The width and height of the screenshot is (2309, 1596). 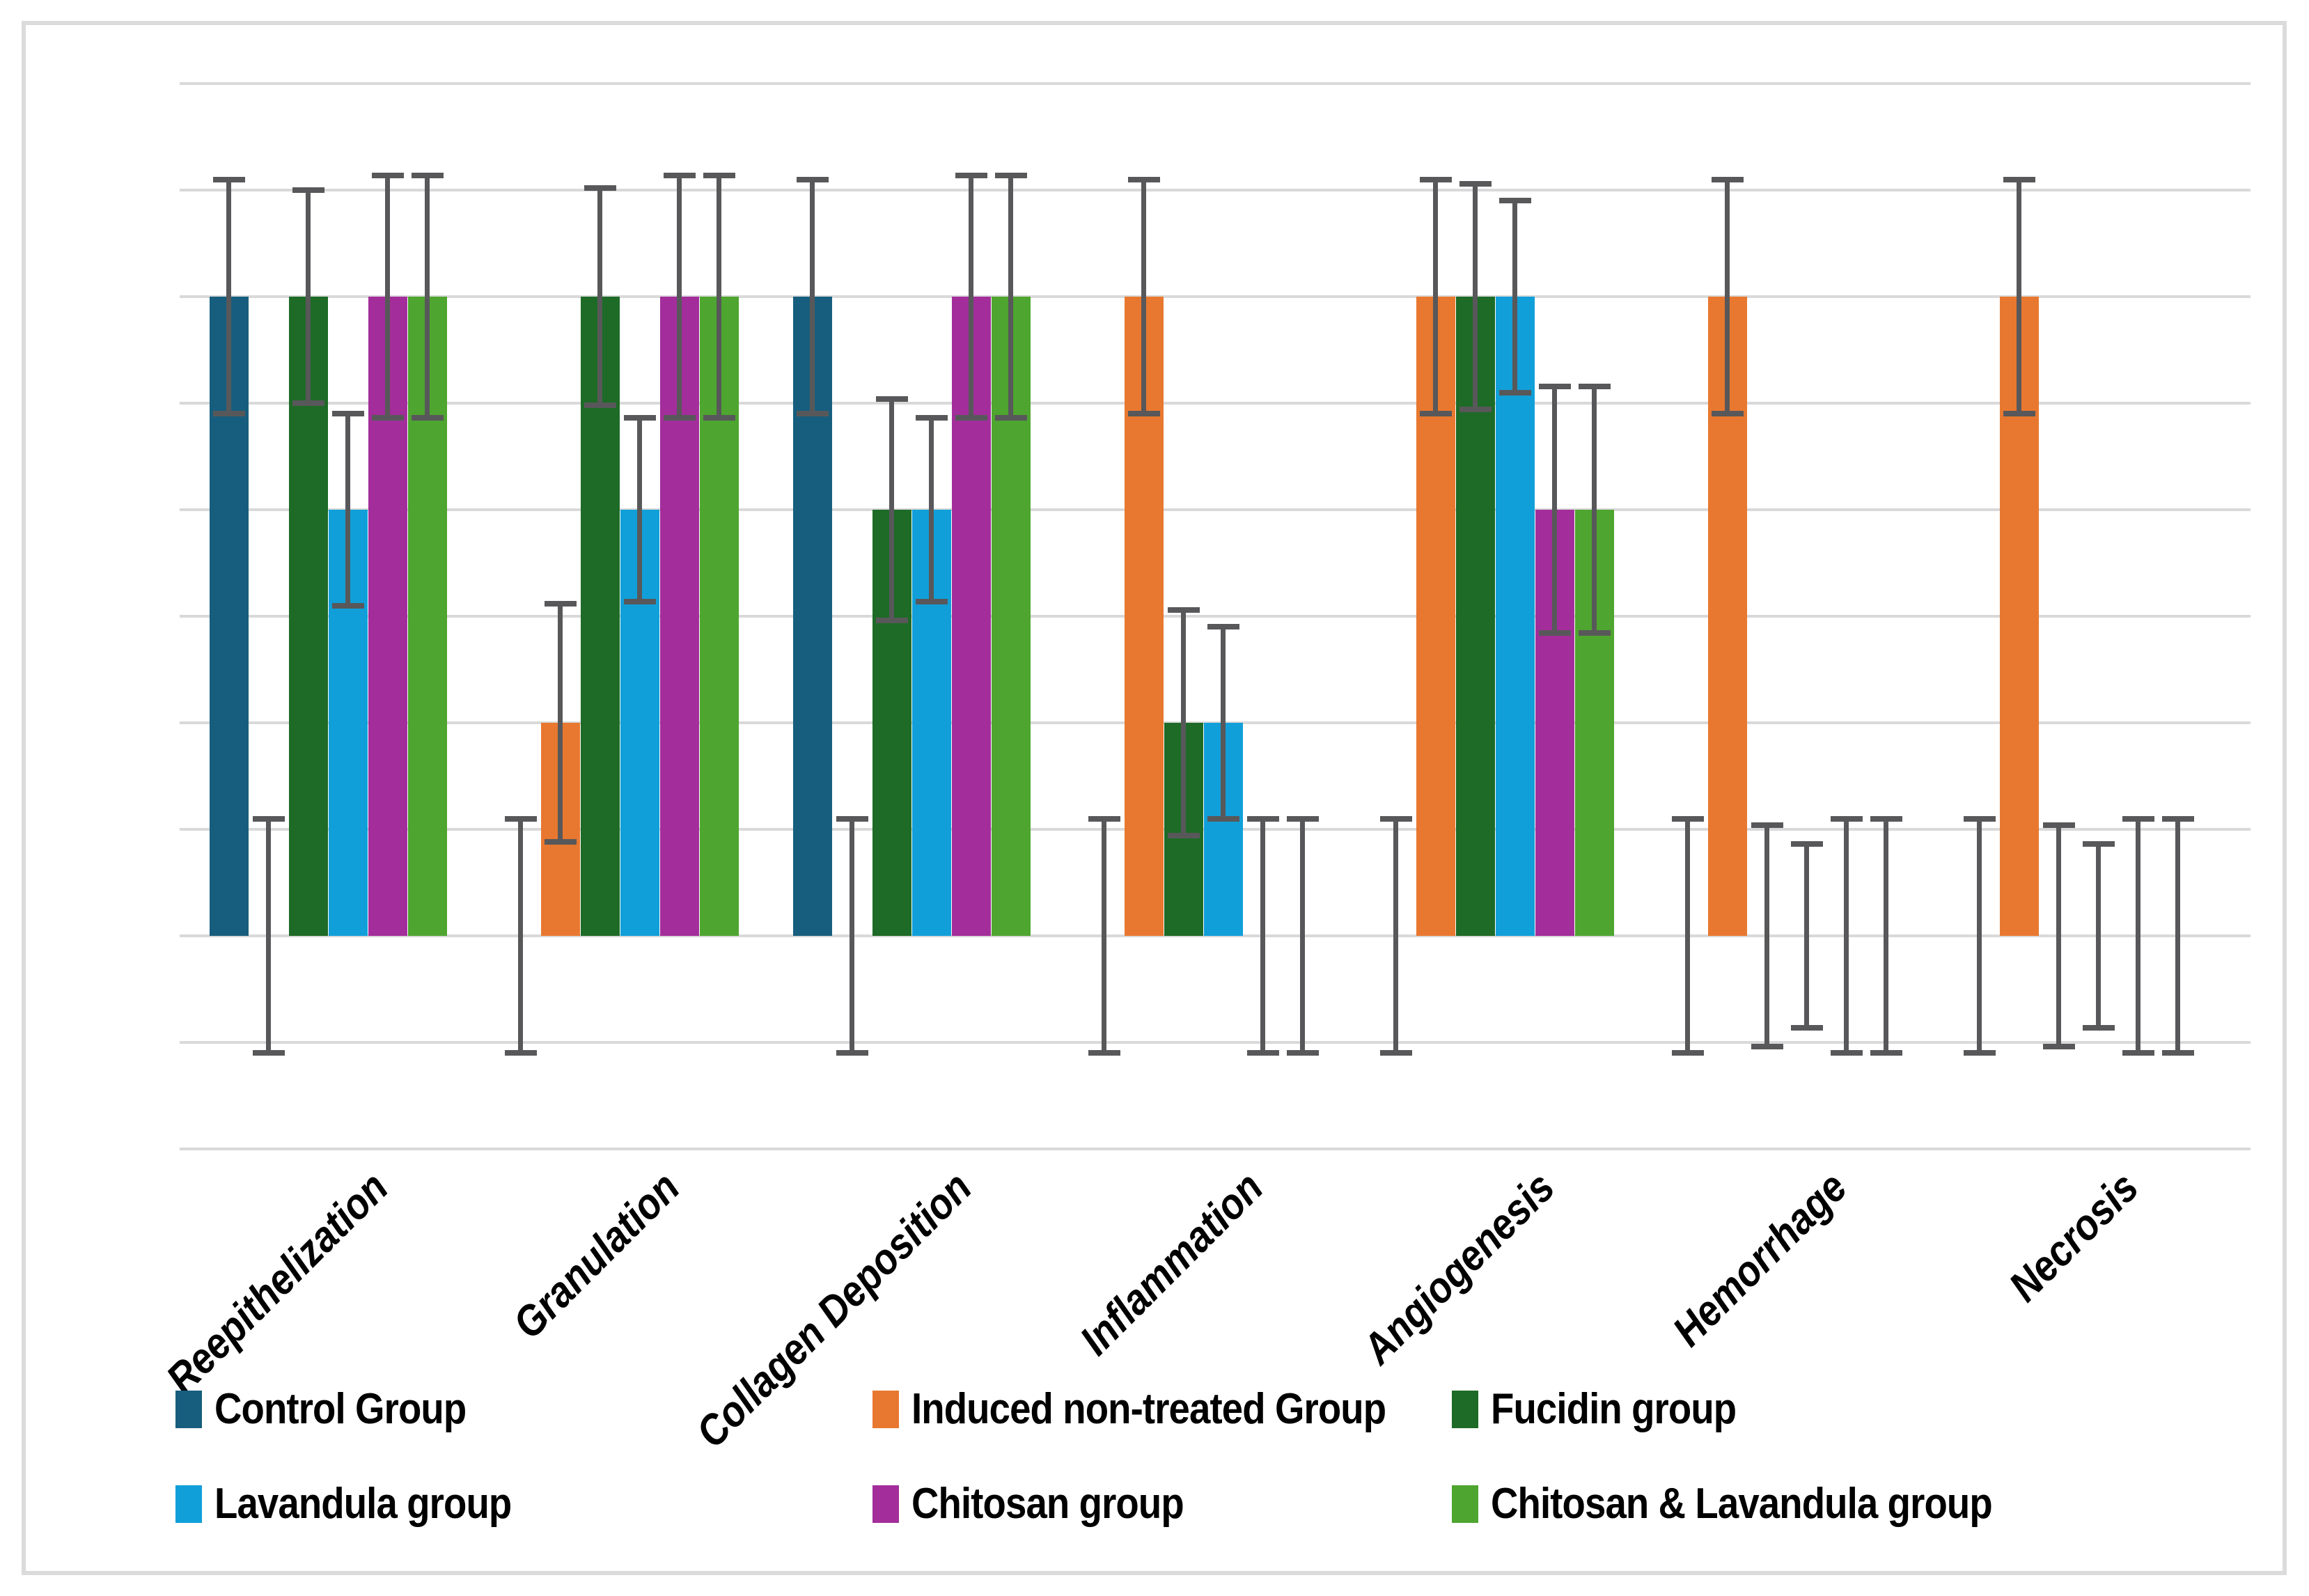 I want to click on error-bar-induced-non-treated-group-hemorrhage, so click(x=1727, y=296).